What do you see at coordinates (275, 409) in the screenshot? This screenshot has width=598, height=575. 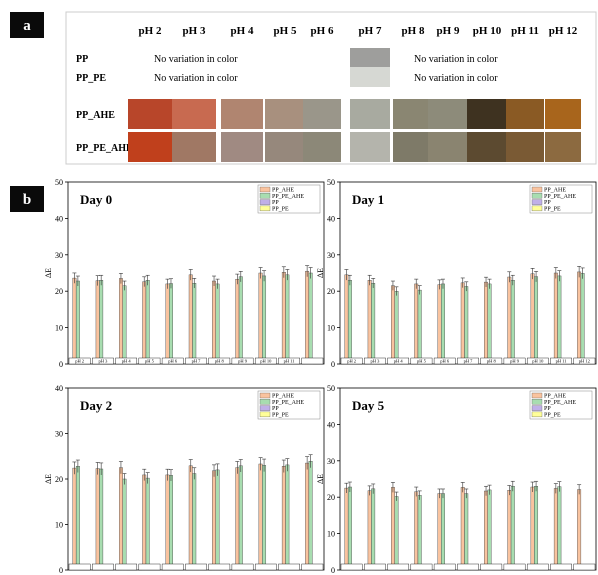 I see `legend-label: PP` at bounding box center [275, 409].